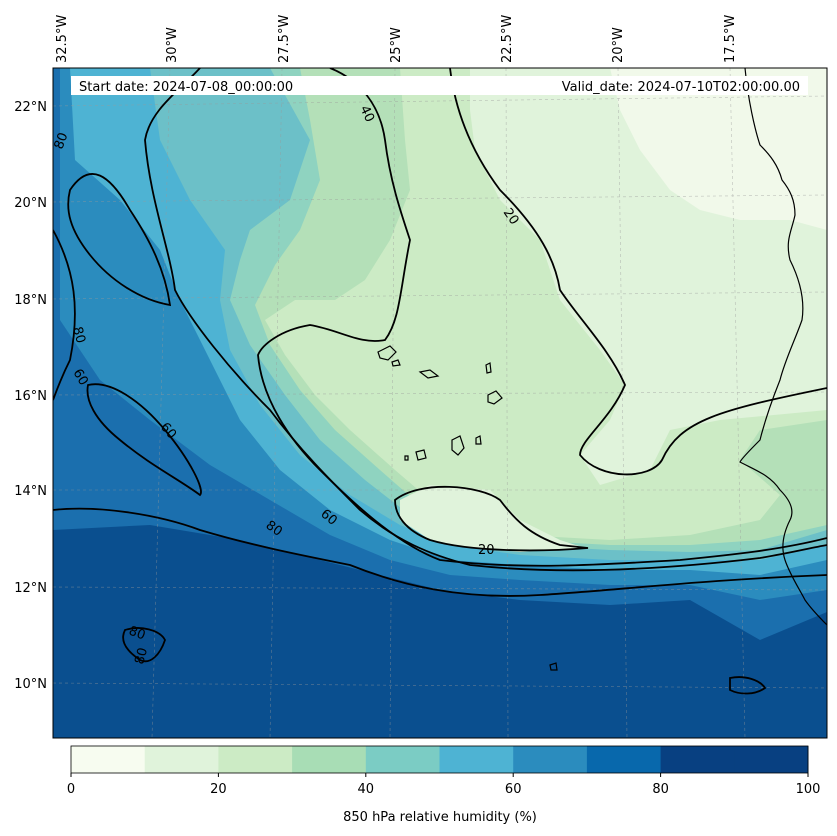 Image resolution: width=837 pixels, height=836 pixels. I want to click on colorbar-frame, so click(439, 759).